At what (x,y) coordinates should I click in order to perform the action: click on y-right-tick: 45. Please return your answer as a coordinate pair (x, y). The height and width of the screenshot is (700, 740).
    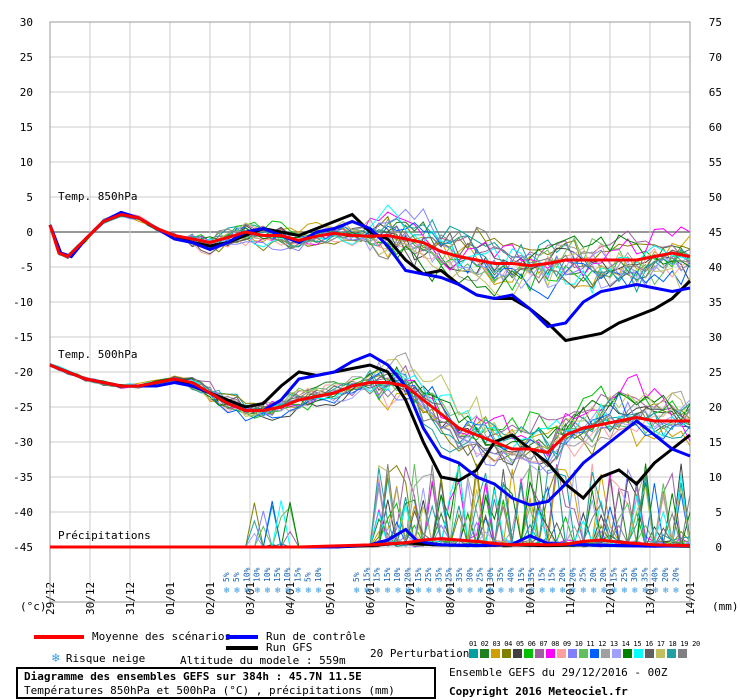
    Looking at the image, I should click on (715, 232).